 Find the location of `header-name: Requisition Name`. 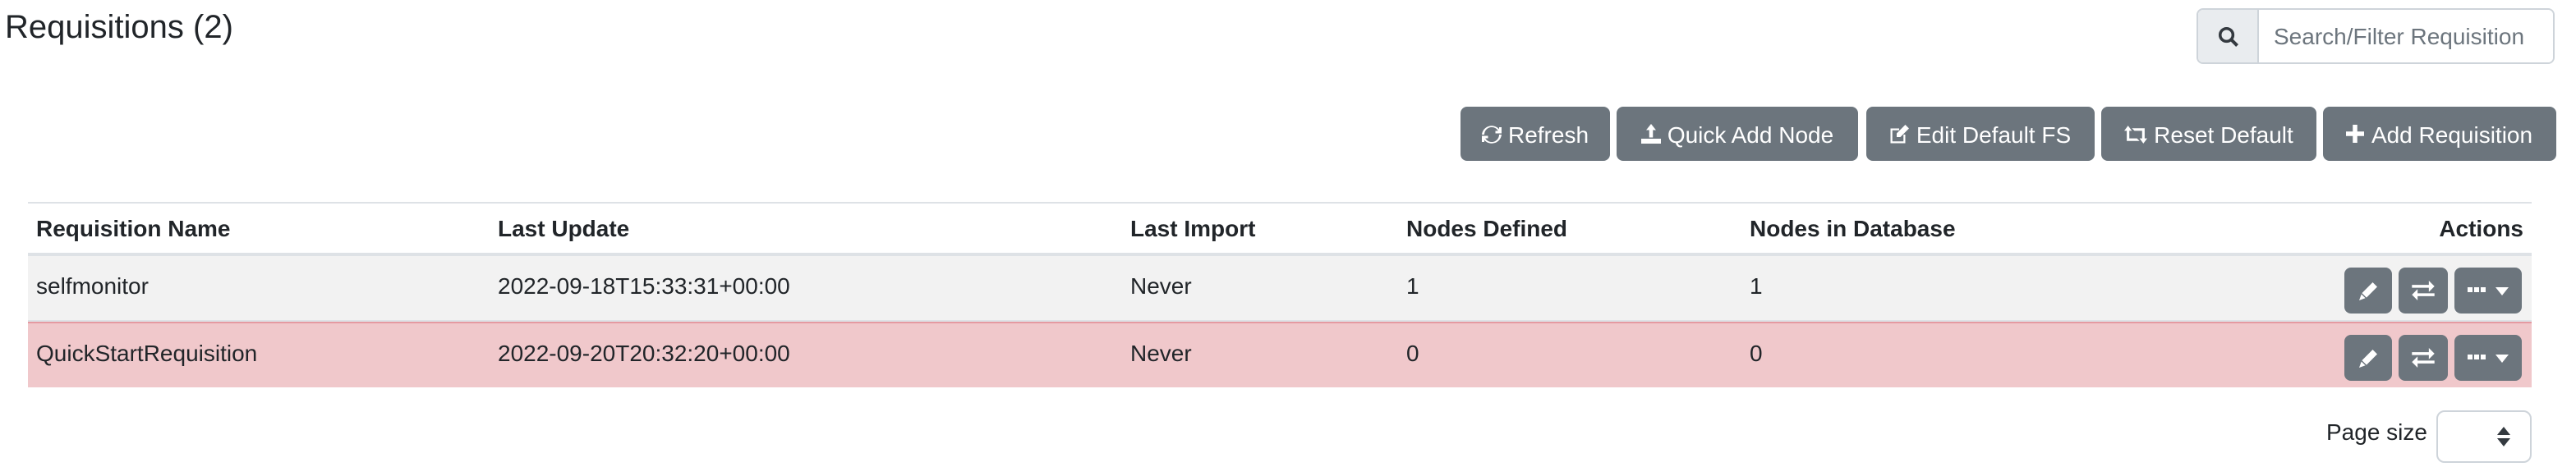

header-name: Requisition Name is located at coordinates (133, 228).